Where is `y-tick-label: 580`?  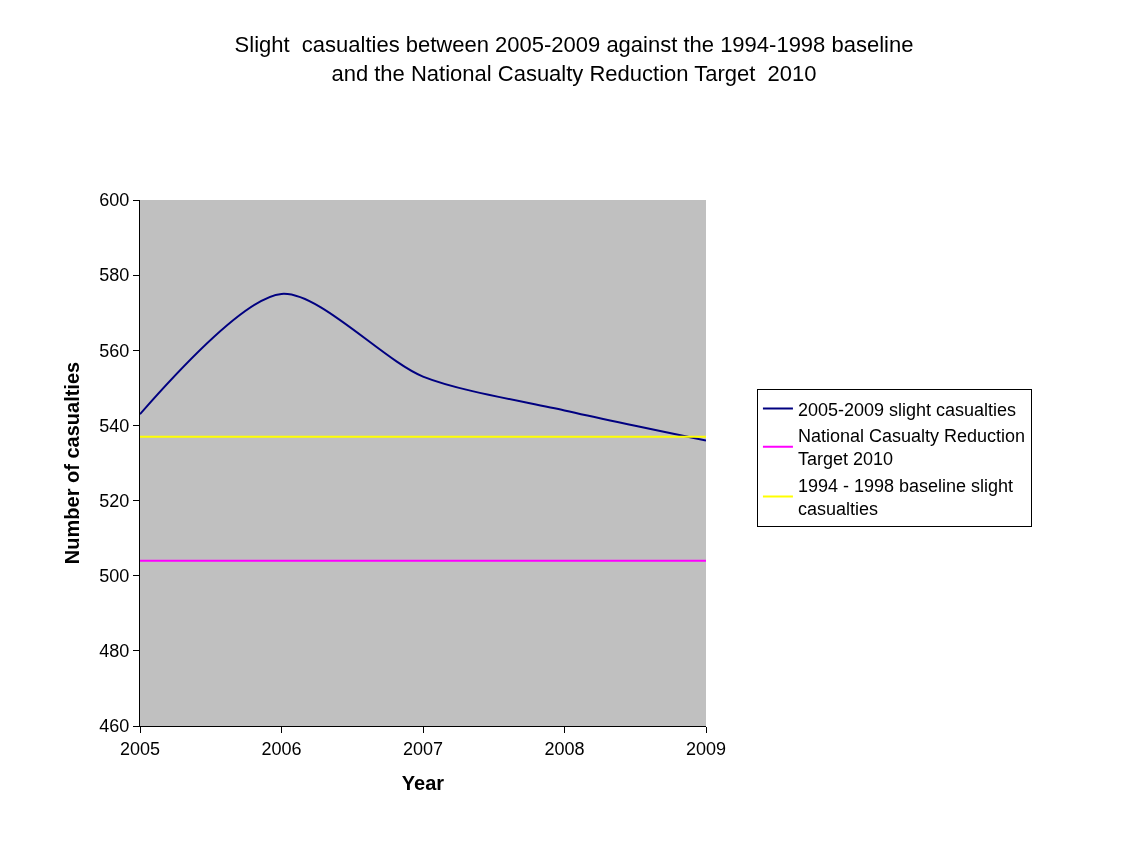
y-tick-label: 580 is located at coordinates (114, 275).